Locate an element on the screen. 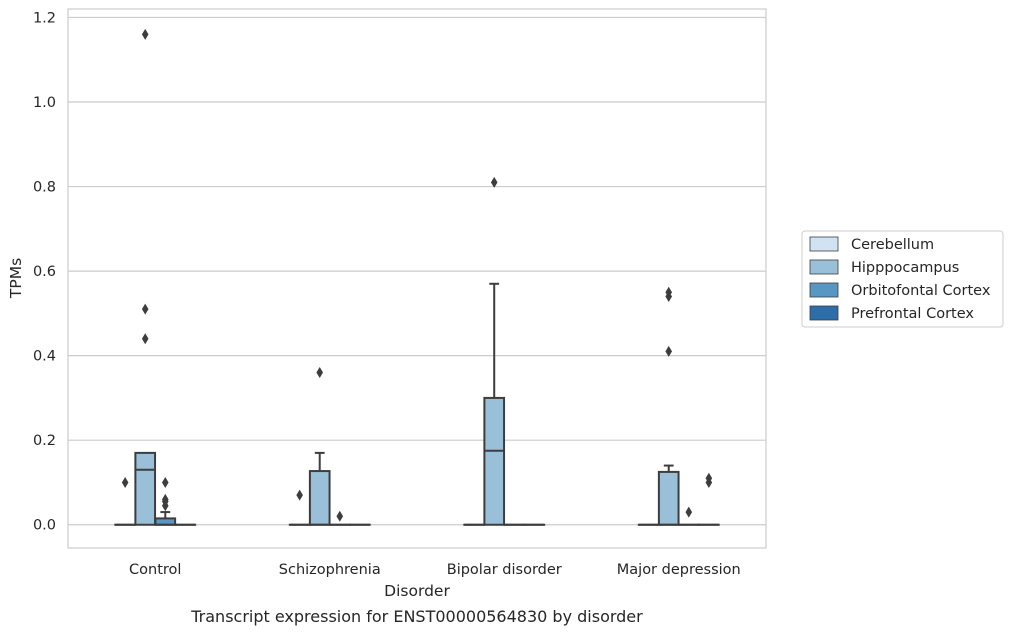 The image size is (1014, 634). box-hipppocampus-schizophrenia is located at coordinates (319, 446).